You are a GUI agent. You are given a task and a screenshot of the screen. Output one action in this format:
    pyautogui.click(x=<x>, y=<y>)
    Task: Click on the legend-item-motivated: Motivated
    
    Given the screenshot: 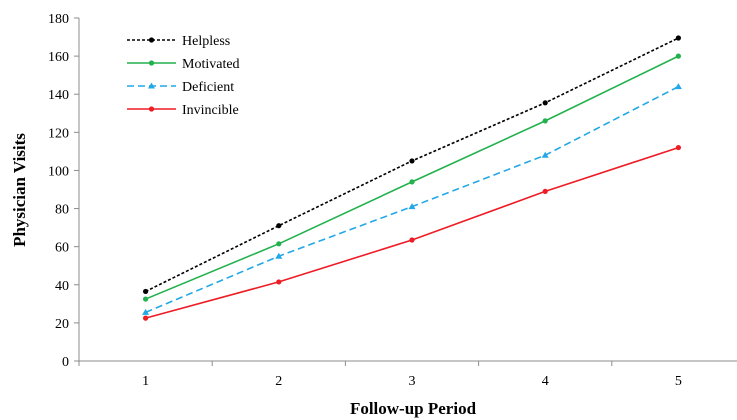 What is the action you would take?
    pyautogui.click(x=183, y=64)
    